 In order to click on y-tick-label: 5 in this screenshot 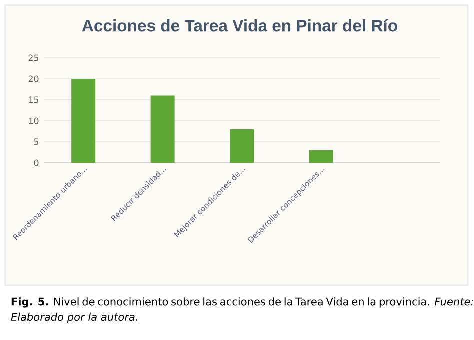, I will do `click(36, 142)`.